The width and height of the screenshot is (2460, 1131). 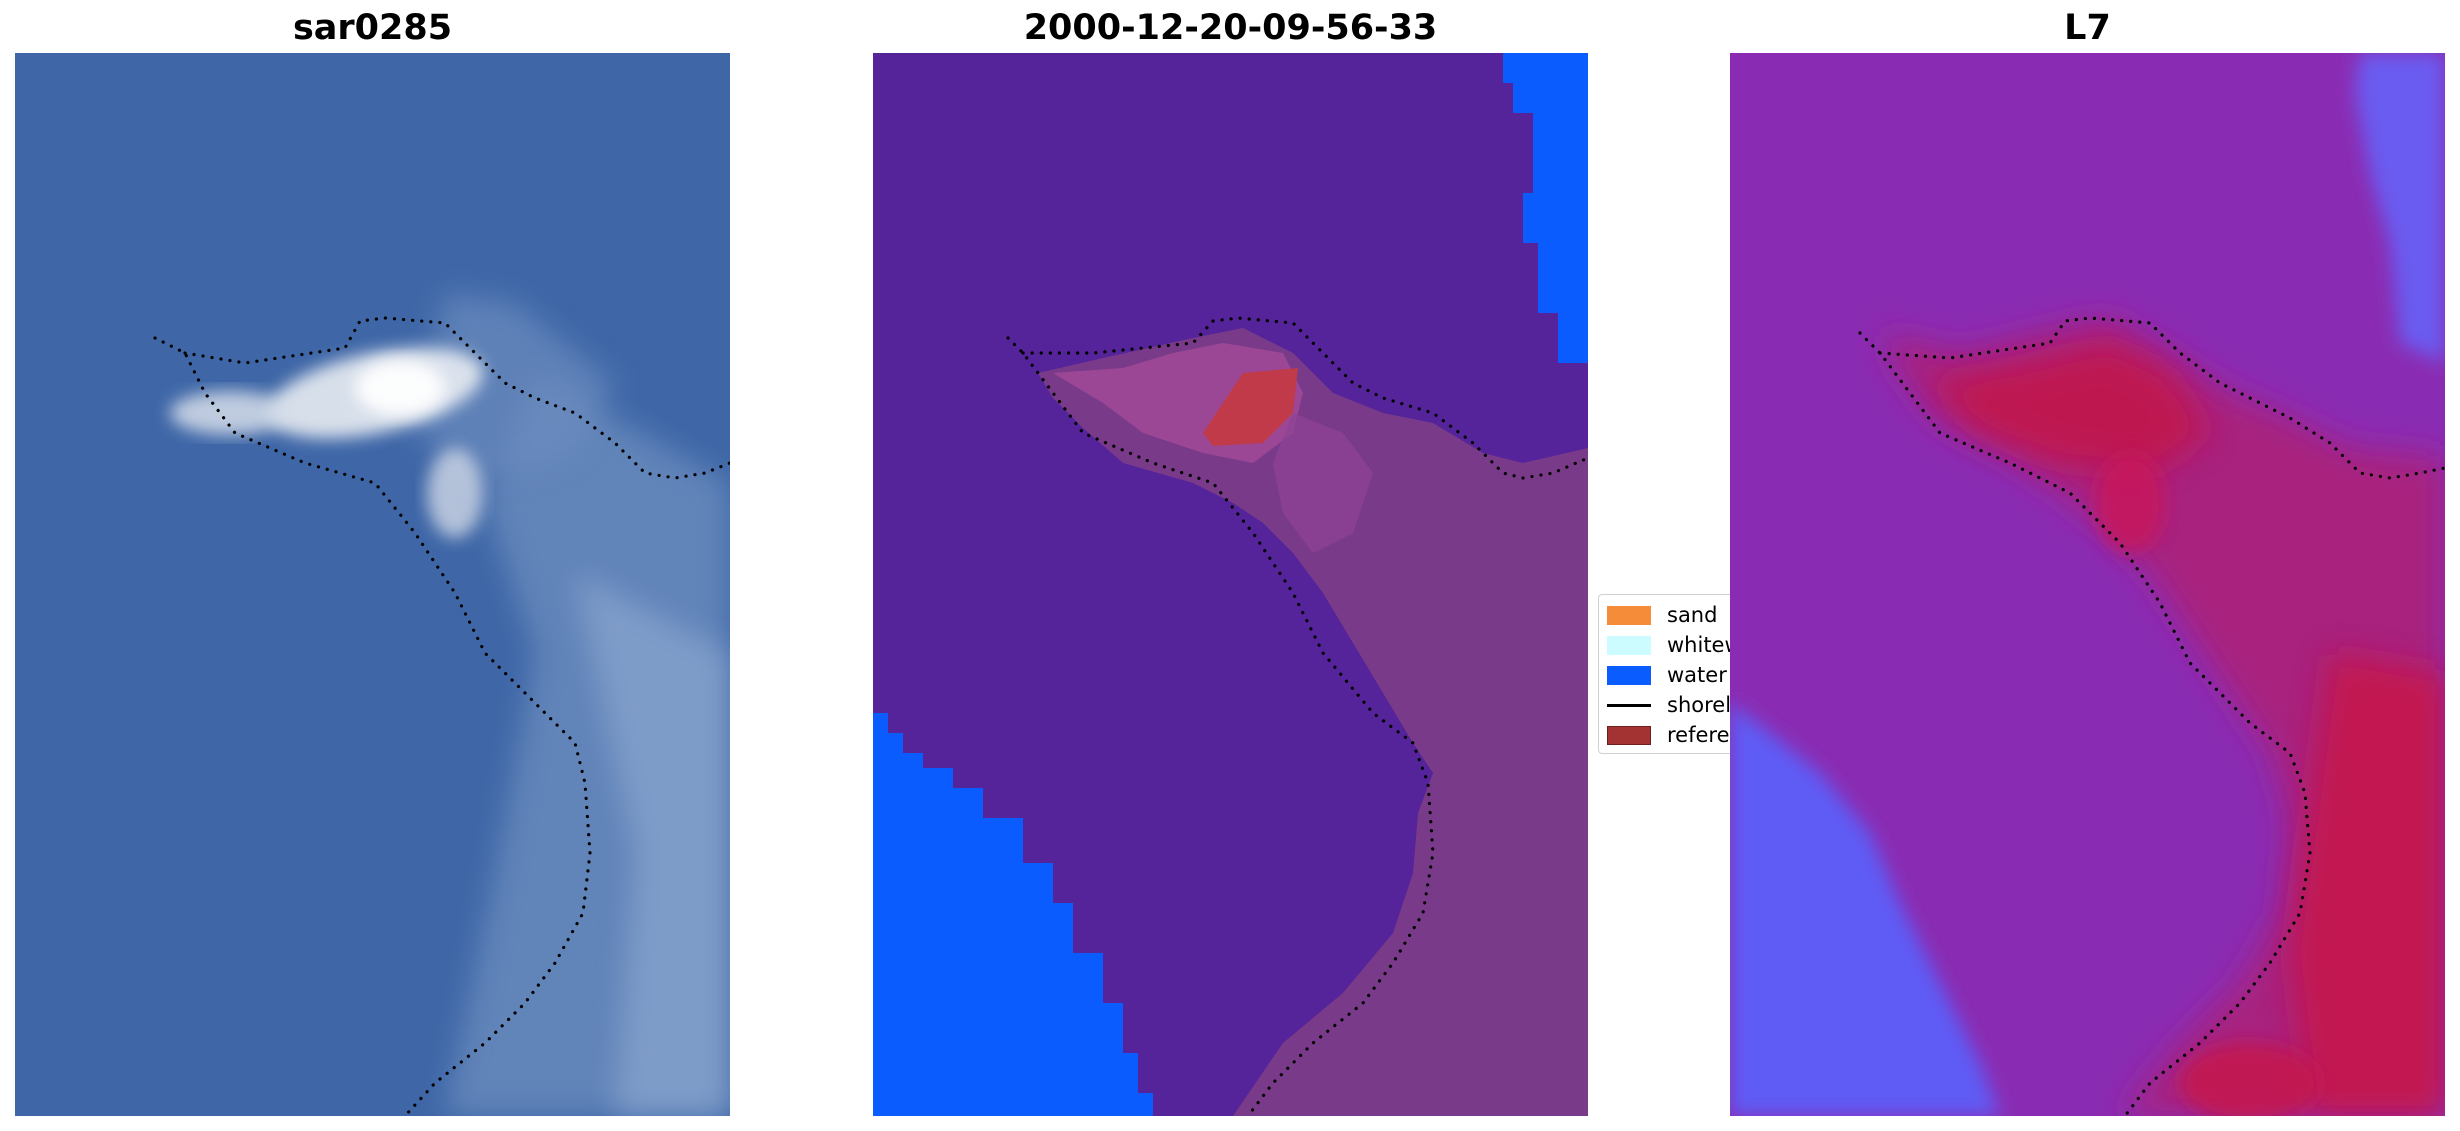 I want to click on legend-item-sand: sand, so click(x=1662, y=615).